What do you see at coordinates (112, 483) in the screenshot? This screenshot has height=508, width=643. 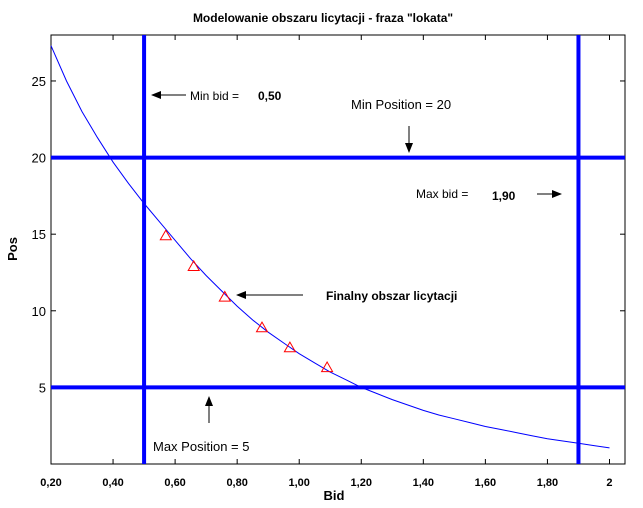 I see `x-tick-label: 0,40` at bounding box center [112, 483].